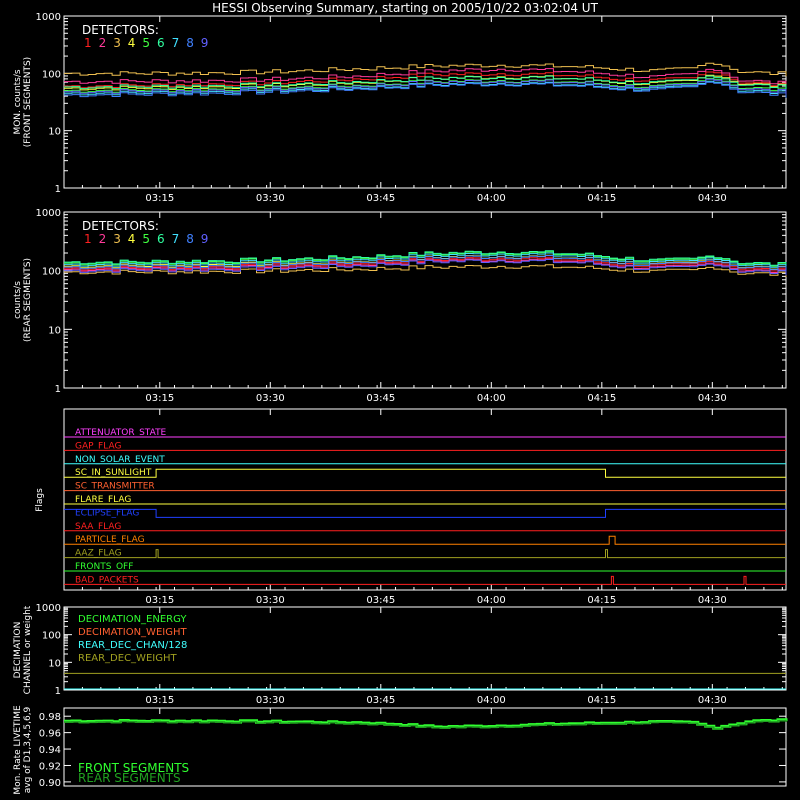  I want to click on flag-line-aaz_flag, so click(425, 554).